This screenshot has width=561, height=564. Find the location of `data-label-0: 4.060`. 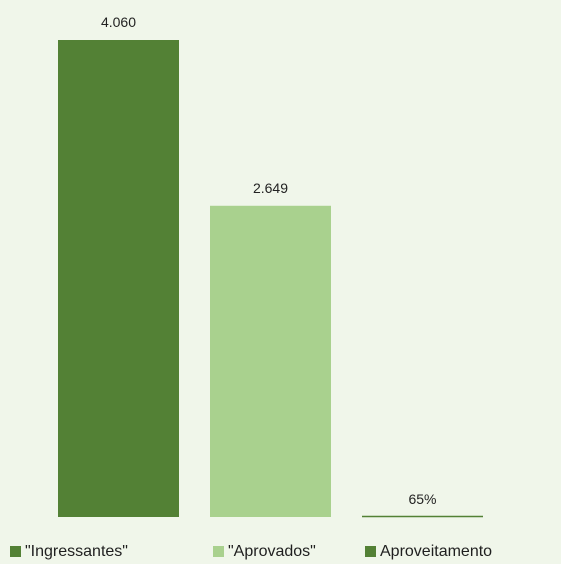

data-label-0: 4.060 is located at coordinates (118, 22).